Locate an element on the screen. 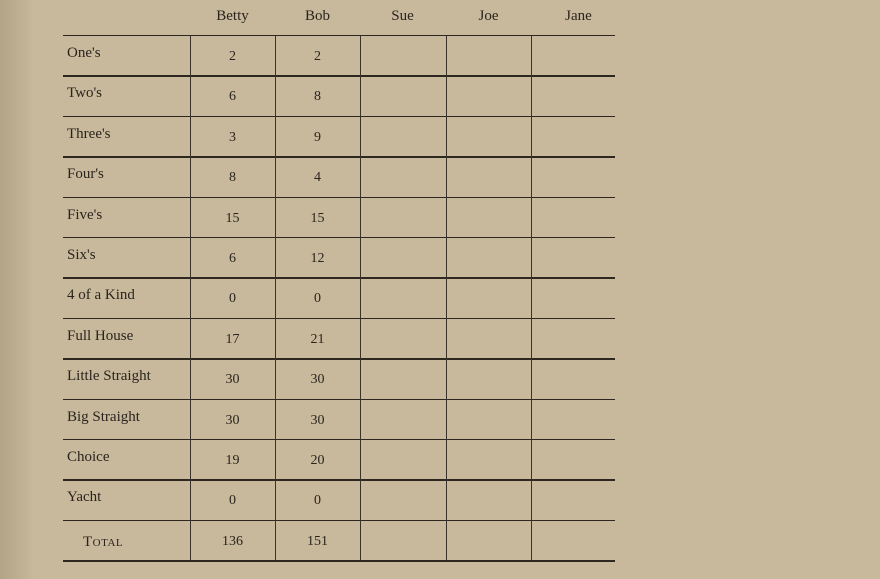  row-label: Four's is located at coordinates (85, 174).